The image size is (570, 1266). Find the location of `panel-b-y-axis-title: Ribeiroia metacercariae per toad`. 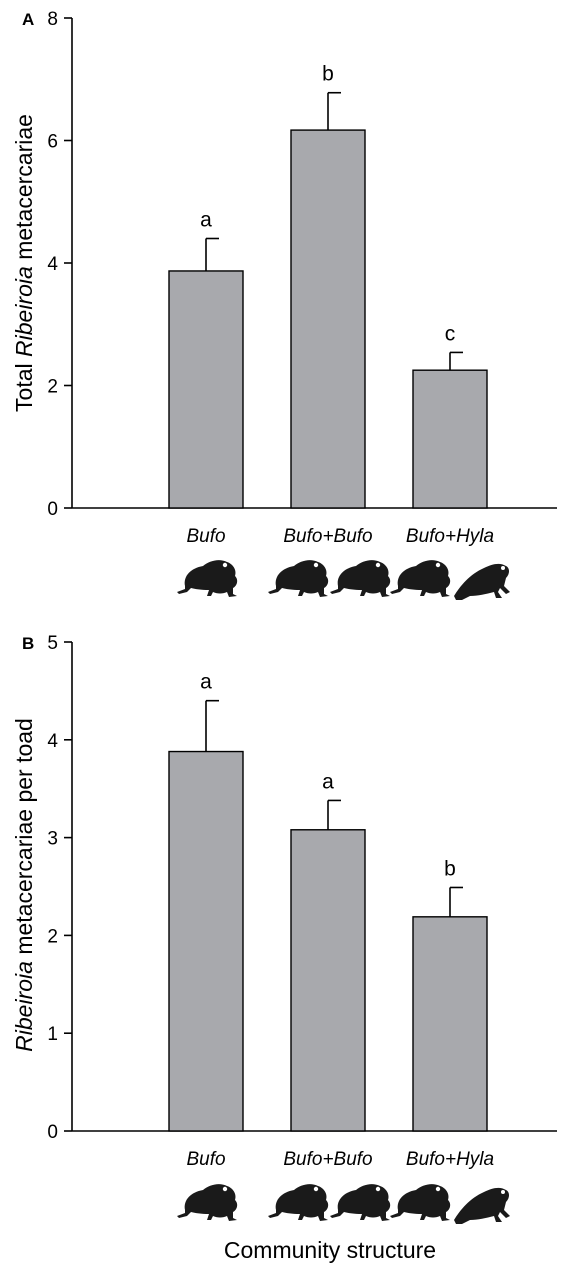

panel-b-y-axis-title: Ribeiroia metacercariae per toad is located at coordinates (24, 885).